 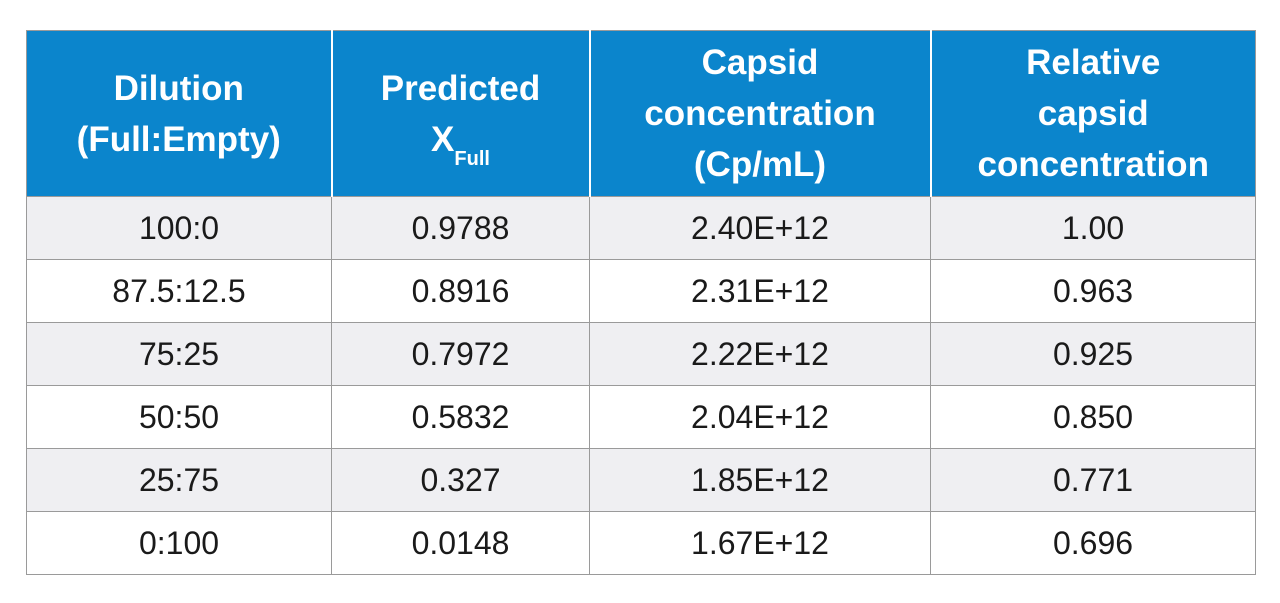 I want to click on cell-relative-concentration: 0.696, so click(x=1093, y=543).